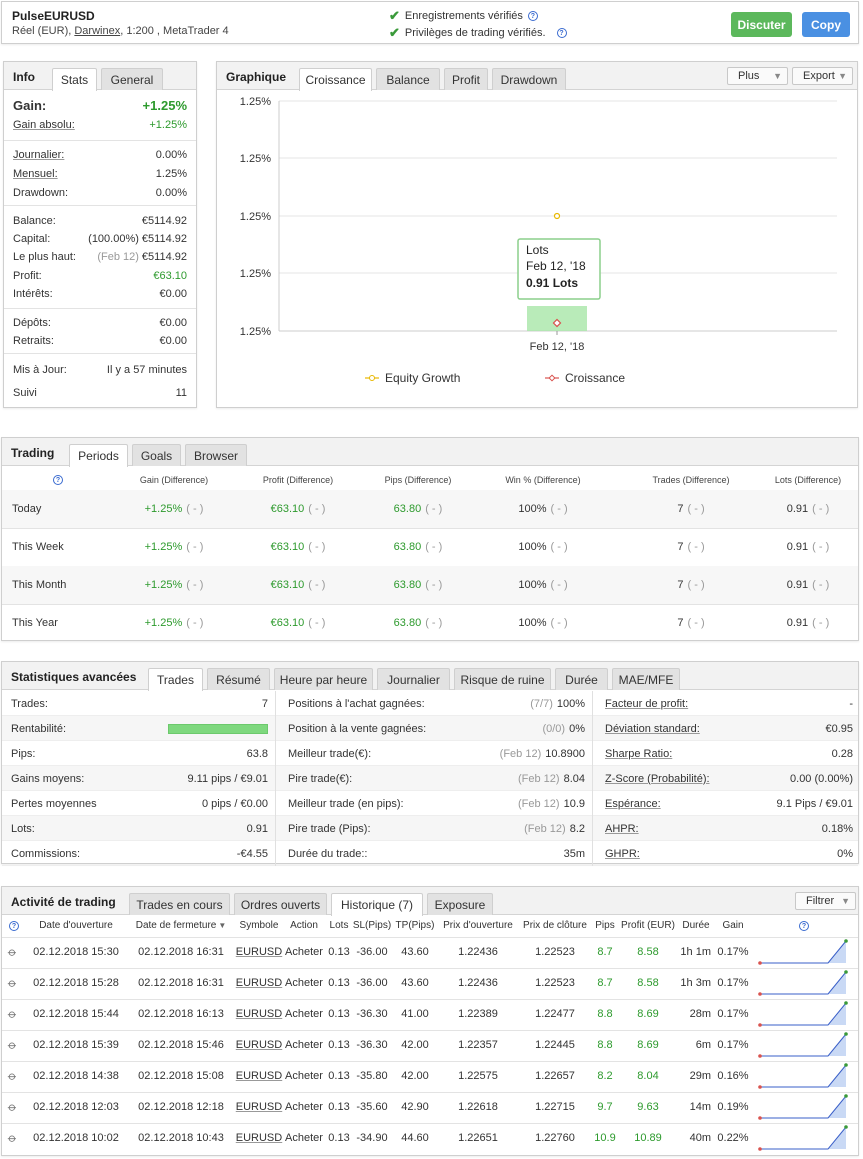  I want to click on col-header: Win % (Difference), so click(543, 480).